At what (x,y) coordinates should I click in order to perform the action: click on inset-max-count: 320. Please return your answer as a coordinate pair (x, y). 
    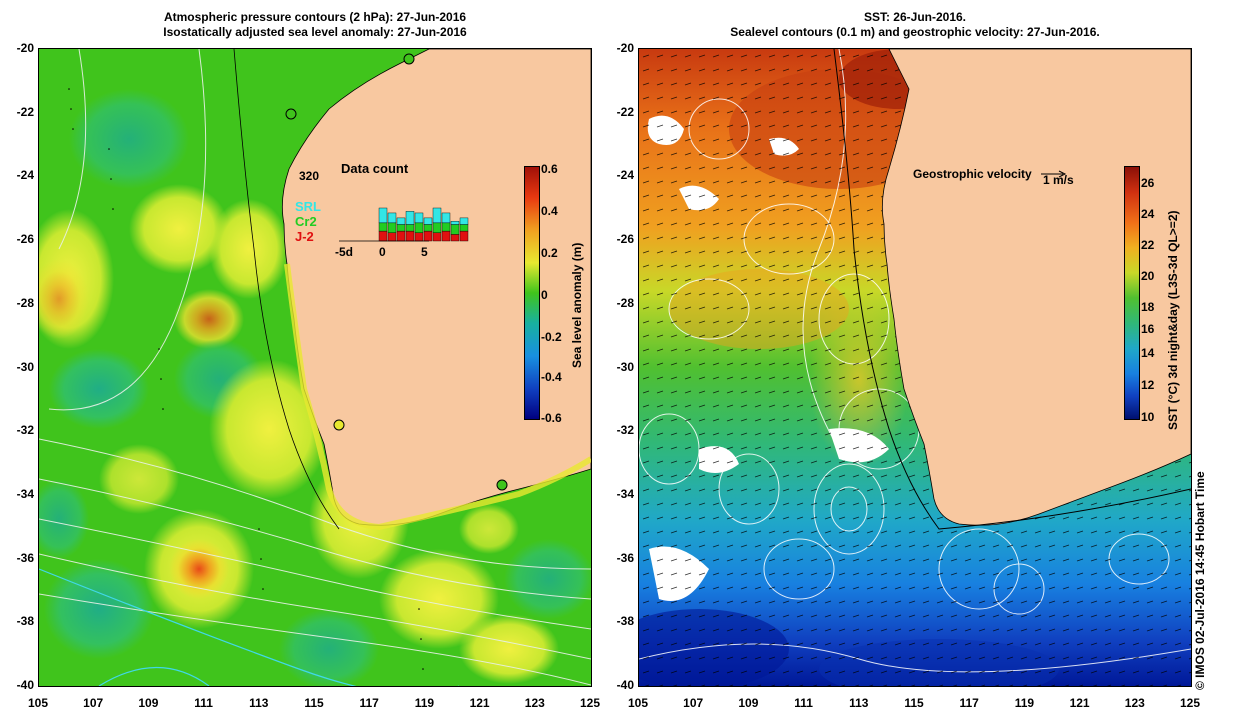
    Looking at the image, I should click on (309, 176).